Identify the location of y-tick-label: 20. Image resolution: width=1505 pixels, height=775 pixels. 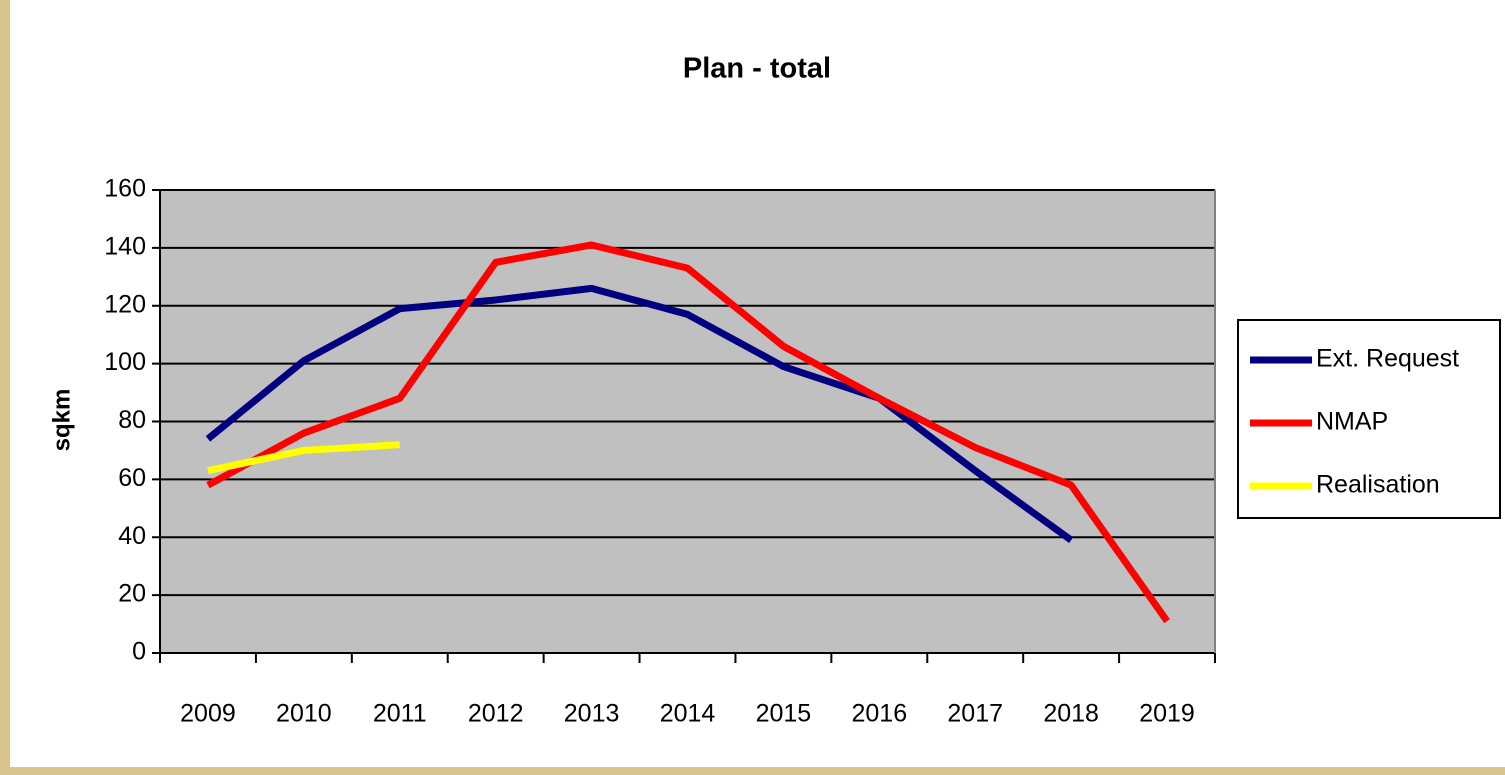
(132, 594).